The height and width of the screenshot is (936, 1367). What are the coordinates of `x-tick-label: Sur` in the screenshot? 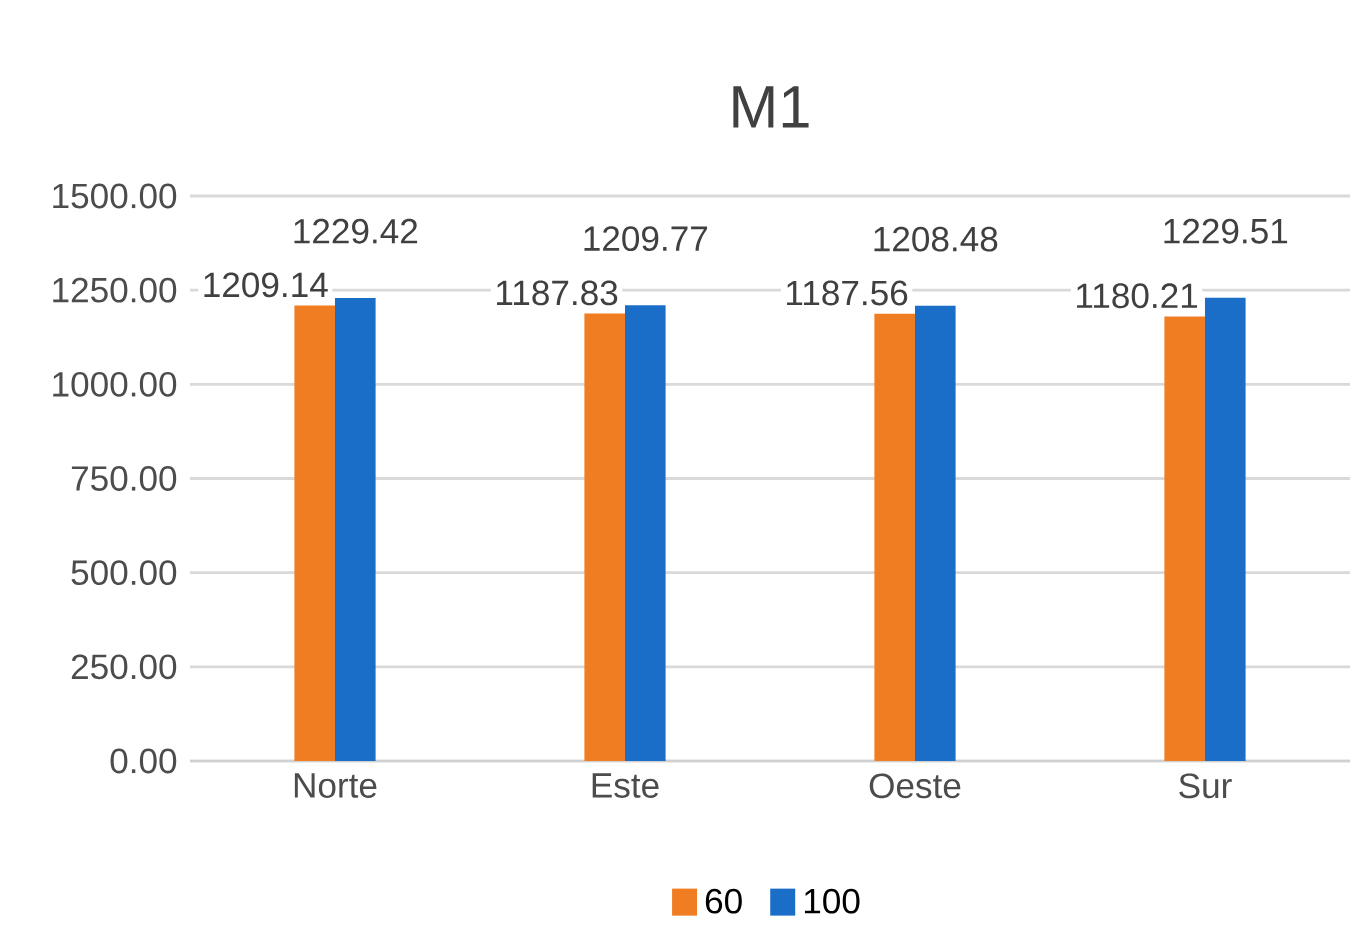 It's located at (1205, 786).